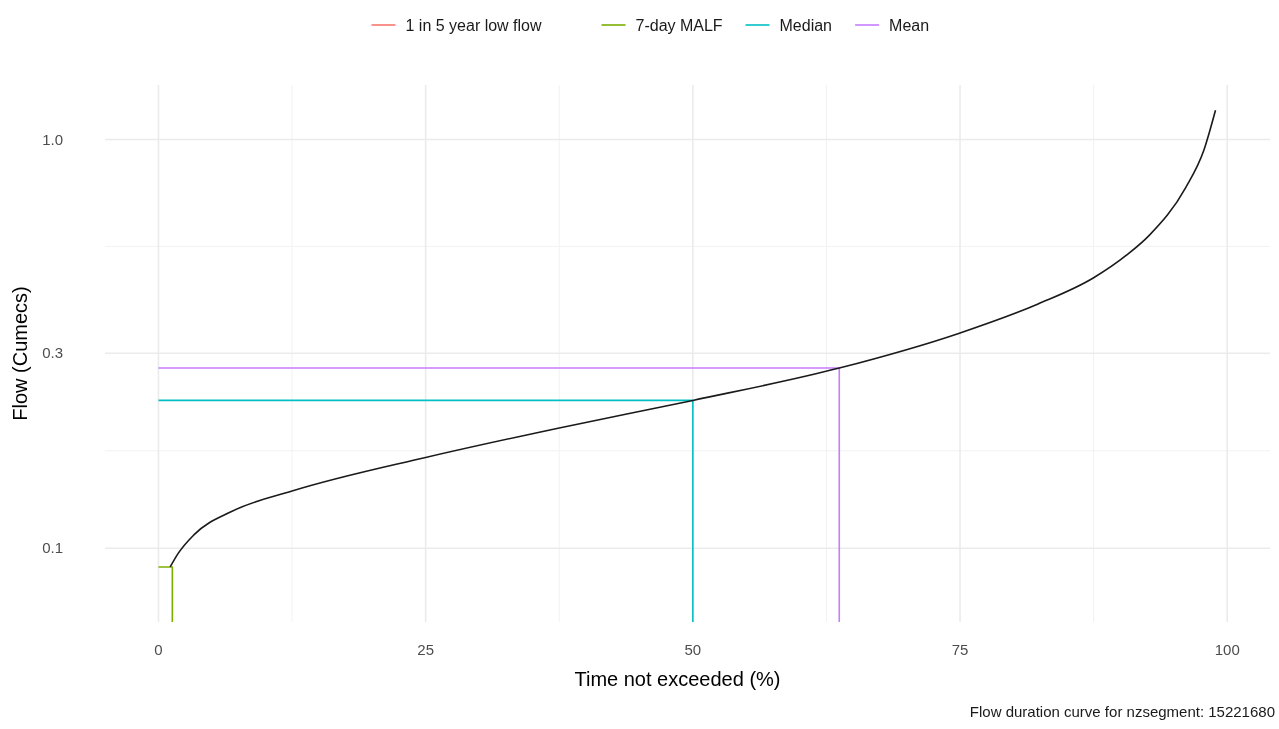  What do you see at coordinates (909, 25) in the screenshot?
I see `legend-label: Mean` at bounding box center [909, 25].